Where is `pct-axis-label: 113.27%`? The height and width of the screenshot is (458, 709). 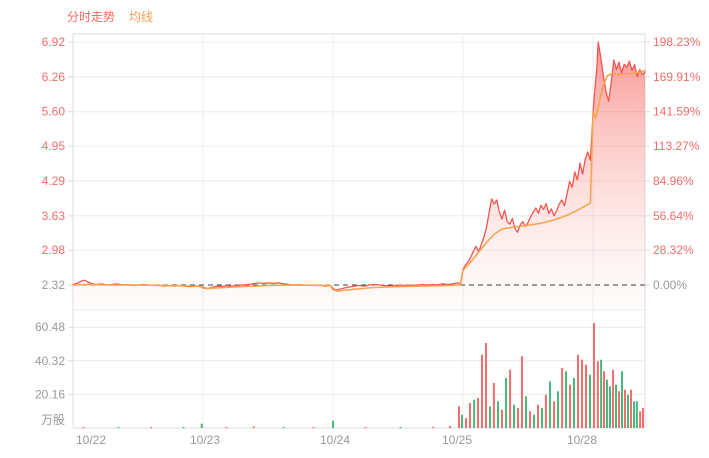 pct-axis-label: 113.27% is located at coordinates (676, 146).